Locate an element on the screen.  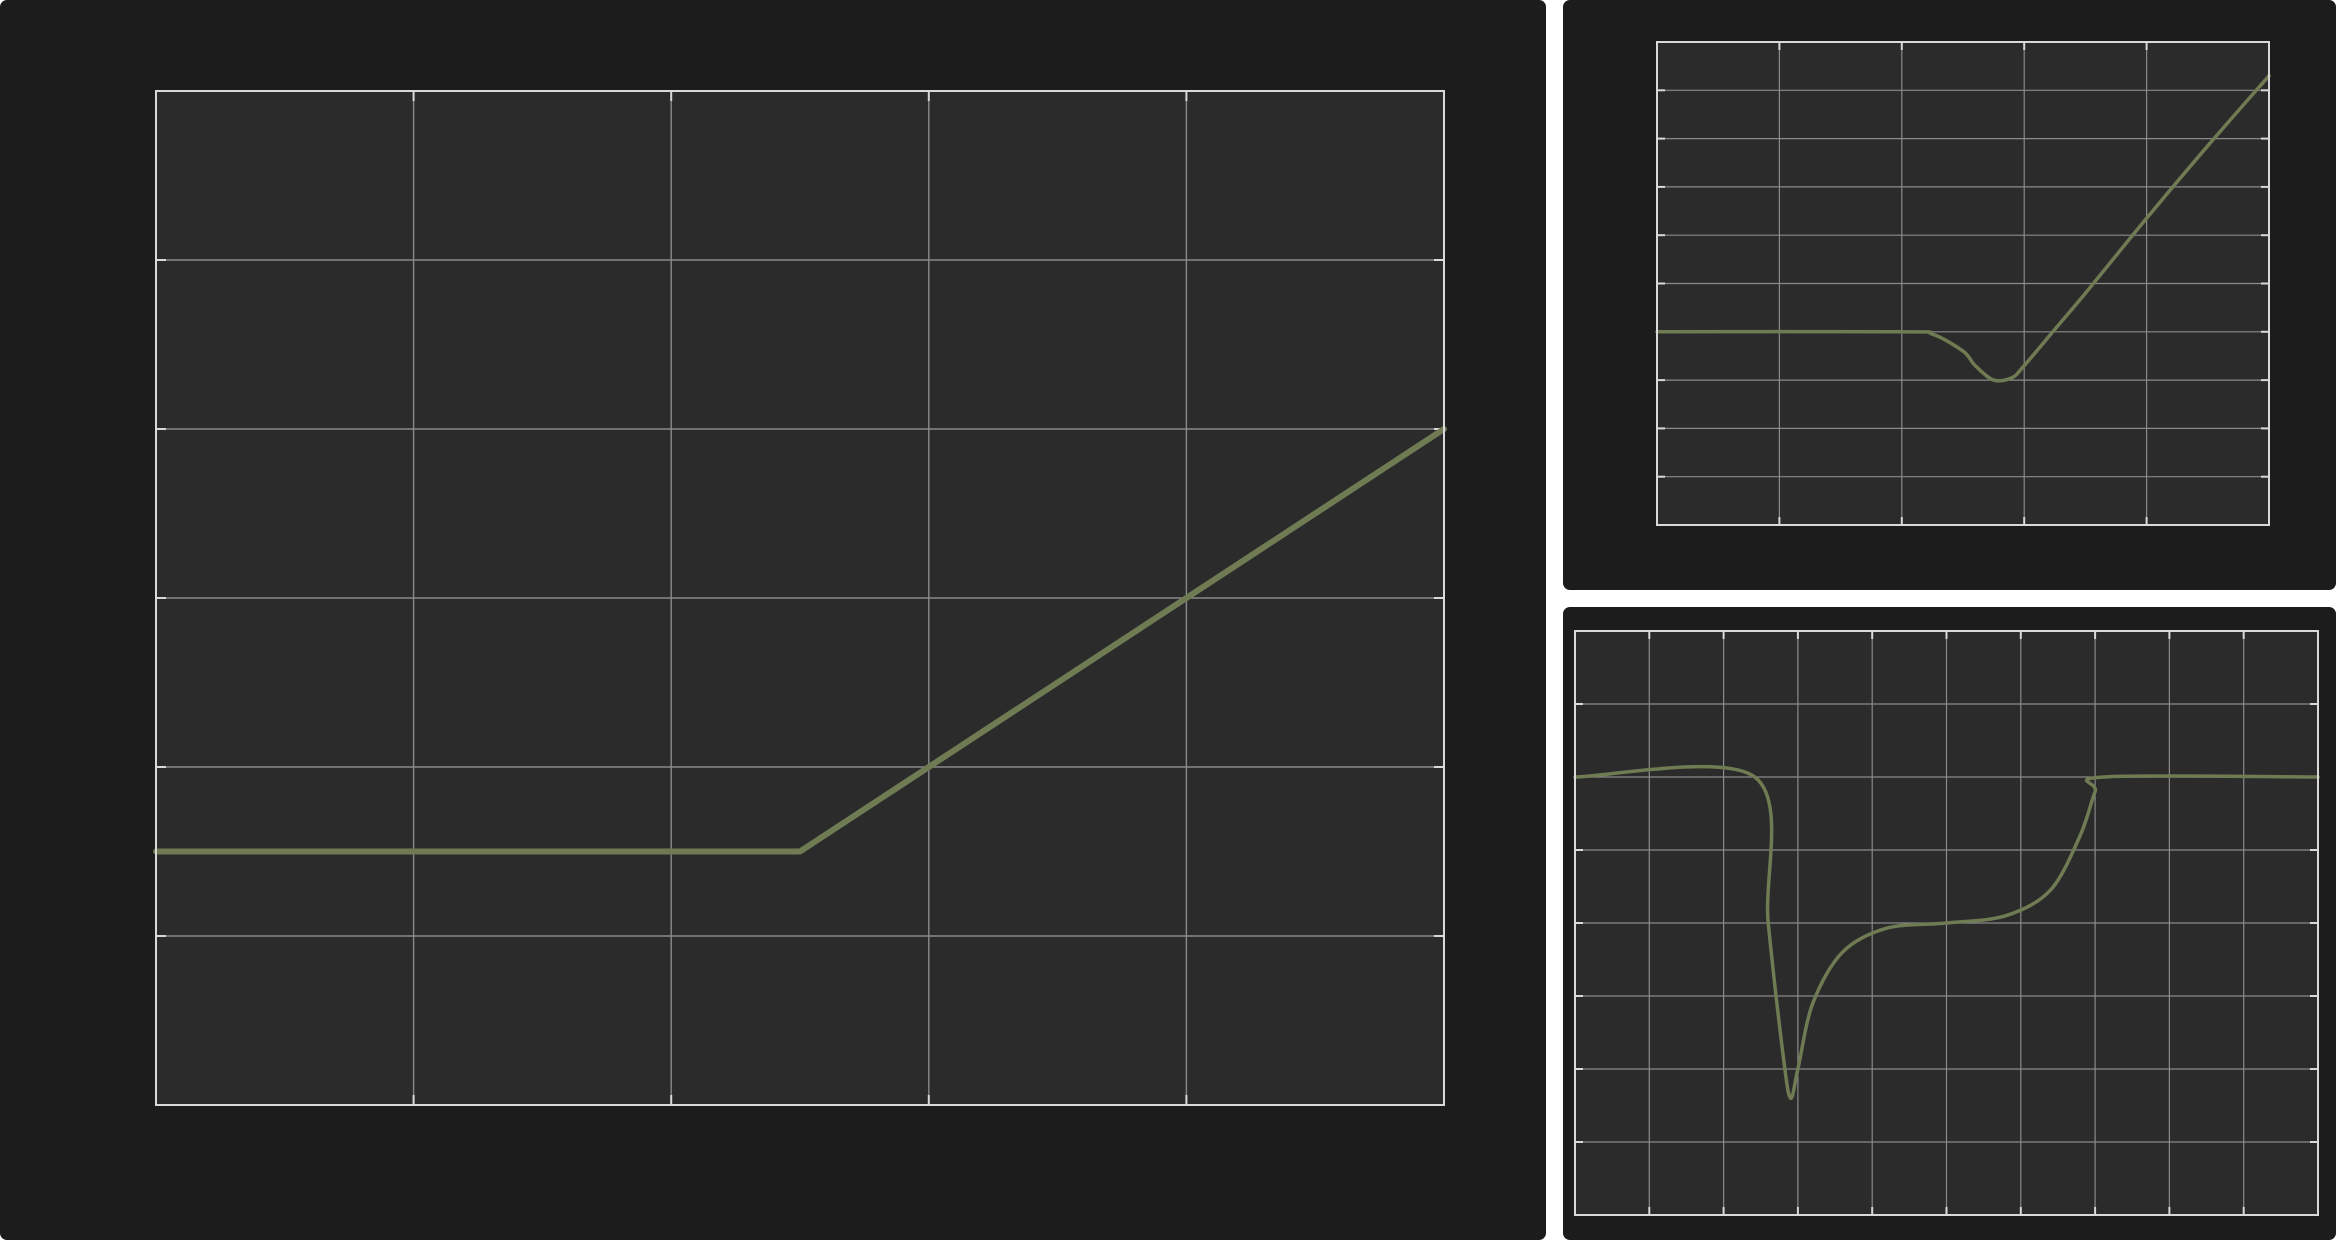
plot-frame is located at coordinates (1963, 283).